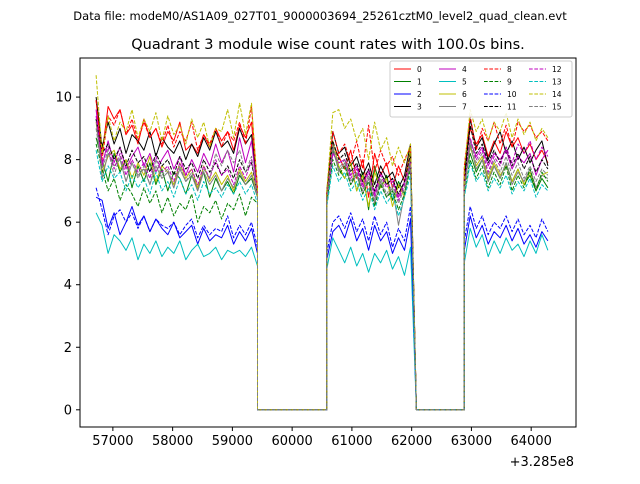  What do you see at coordinates (68, 160) in the screenshot?
I see `y-tick-label: 8` at bounding box center [68, 160].